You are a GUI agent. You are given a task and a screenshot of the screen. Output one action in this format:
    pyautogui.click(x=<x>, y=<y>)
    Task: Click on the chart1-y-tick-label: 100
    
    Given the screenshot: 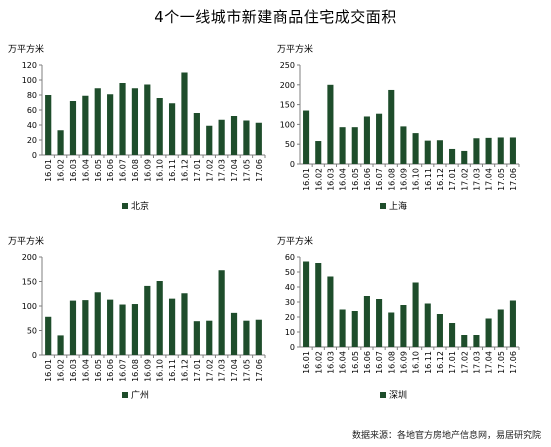 What is the action you would take?
    pyautogui.click(x=29, y=80)
    